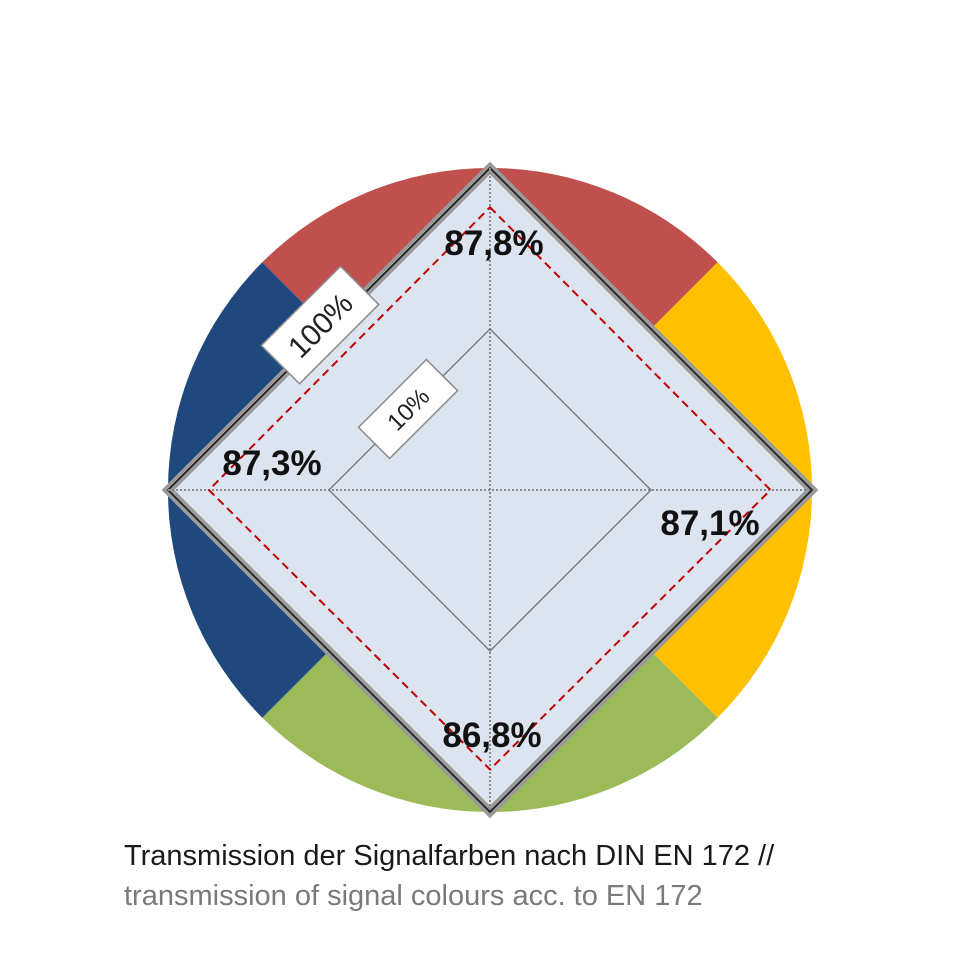 This screenshot has height=980, width=980. I want to click on ring-label-100-box, so click(320, 325).